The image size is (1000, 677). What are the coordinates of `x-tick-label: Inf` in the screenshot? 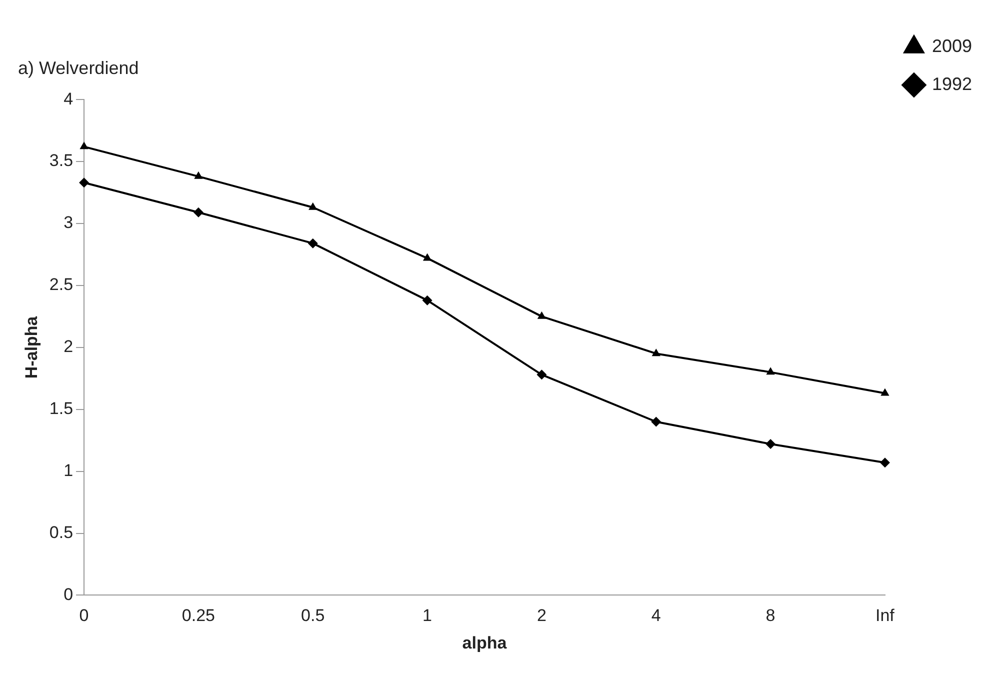 It's located at (885, 616).